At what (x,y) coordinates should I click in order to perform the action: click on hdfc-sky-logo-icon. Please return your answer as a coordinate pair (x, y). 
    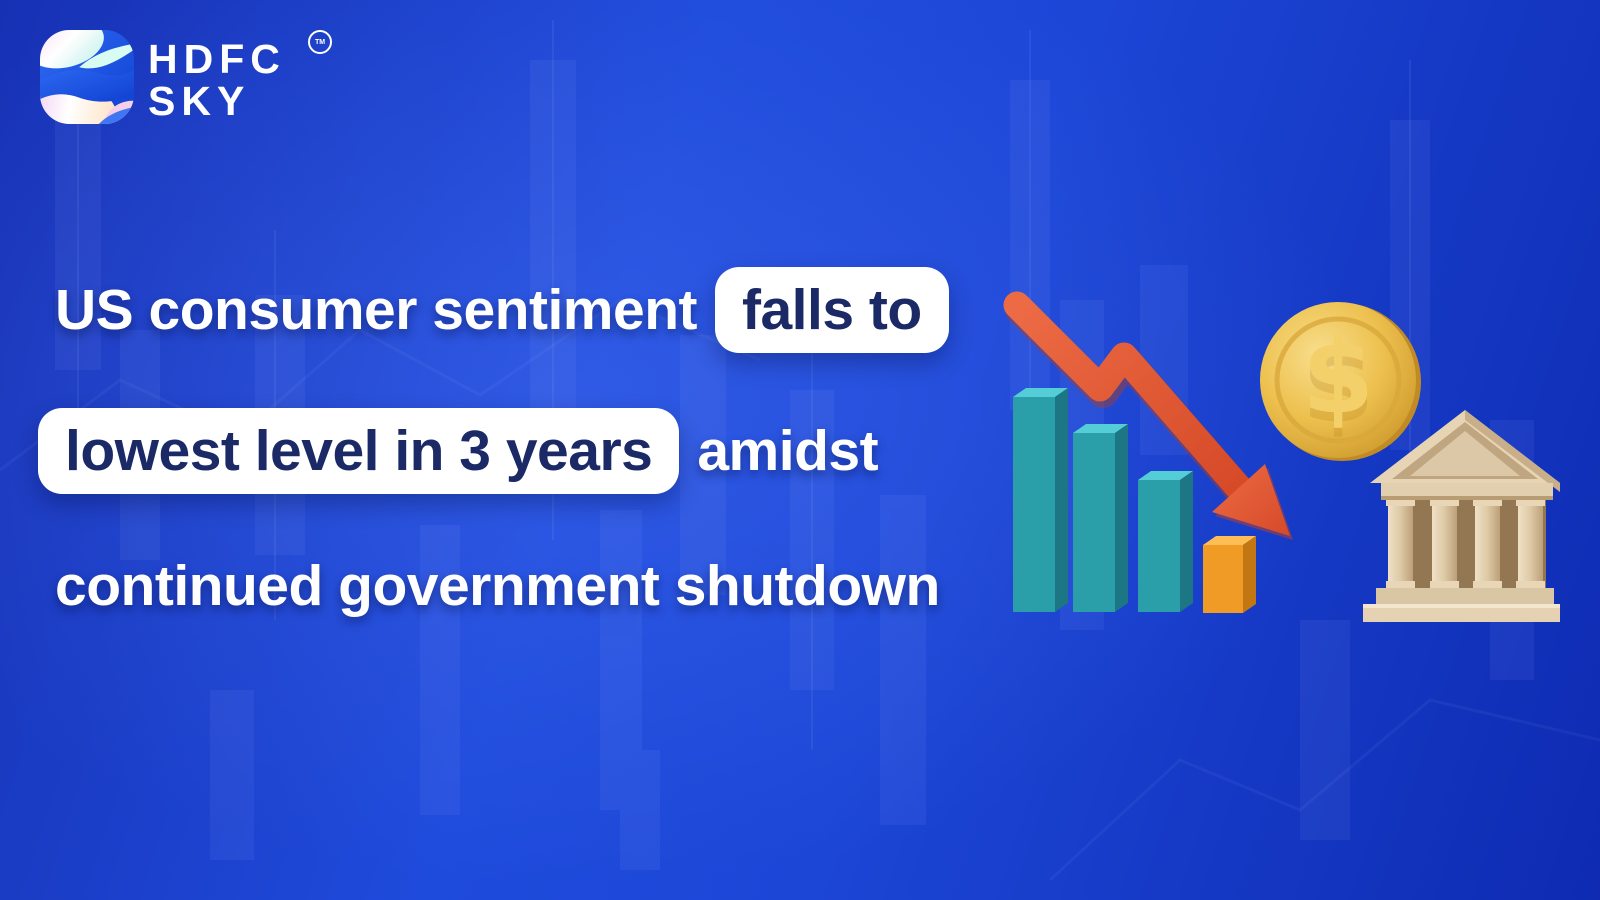
    Looking at the image, I should click on (87, 77).